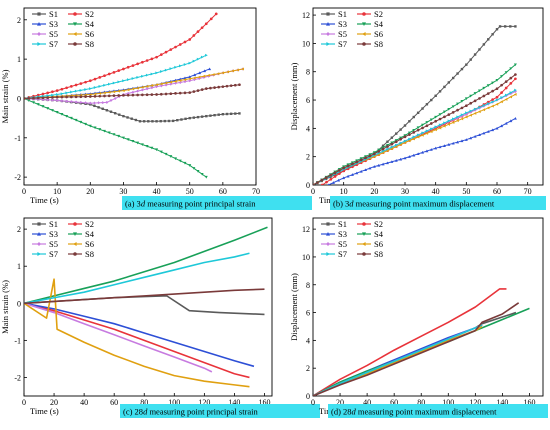 Image resolution: width=550 pixels, height=430 pixels. I want to click on legend-label-s3: S3, so click(53, 24).